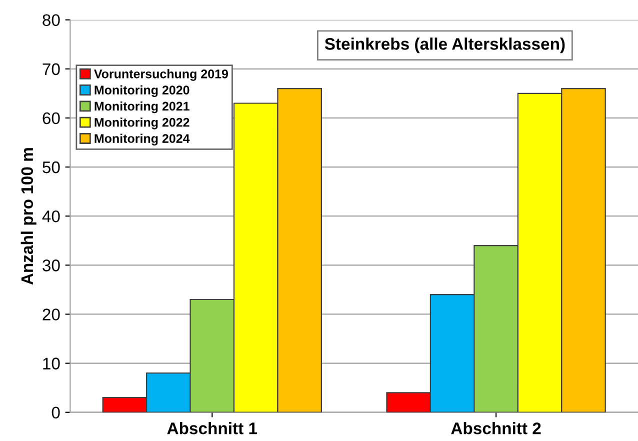 The width and height of the screenshot is (638, 441). Describe the element at coordinates (444, 46) in the screenshot. I see `text: Steinkrebs (alle Altersklassen)` at that location.